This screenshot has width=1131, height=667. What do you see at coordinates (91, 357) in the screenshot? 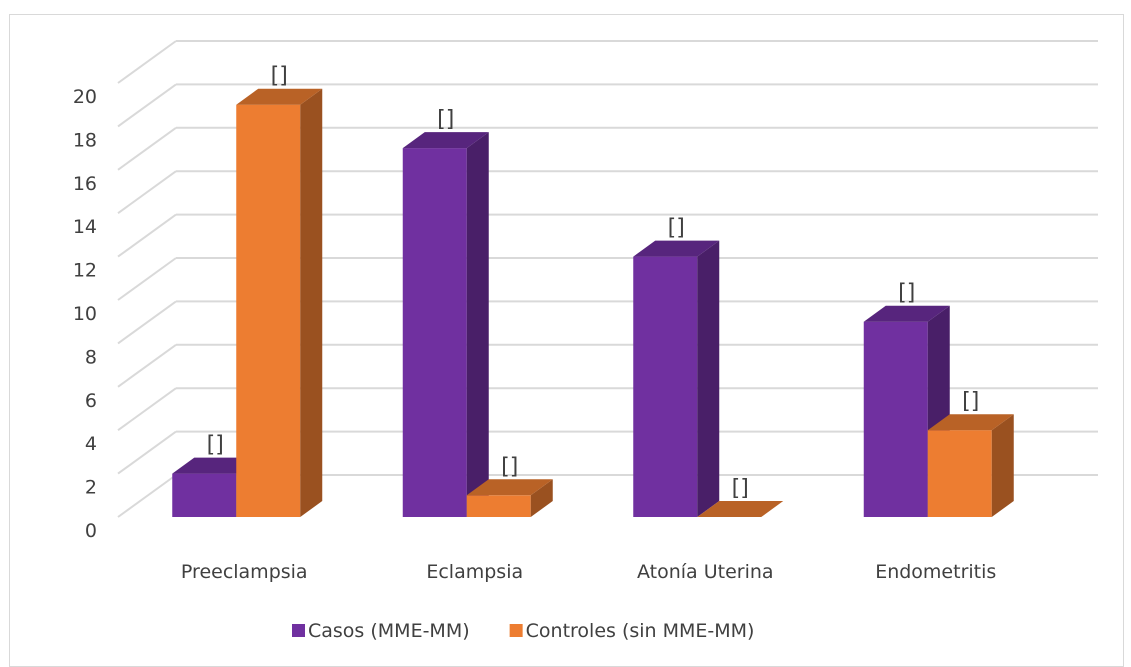
I see `y-tick-label: 8` at bounding box center [91, 357].